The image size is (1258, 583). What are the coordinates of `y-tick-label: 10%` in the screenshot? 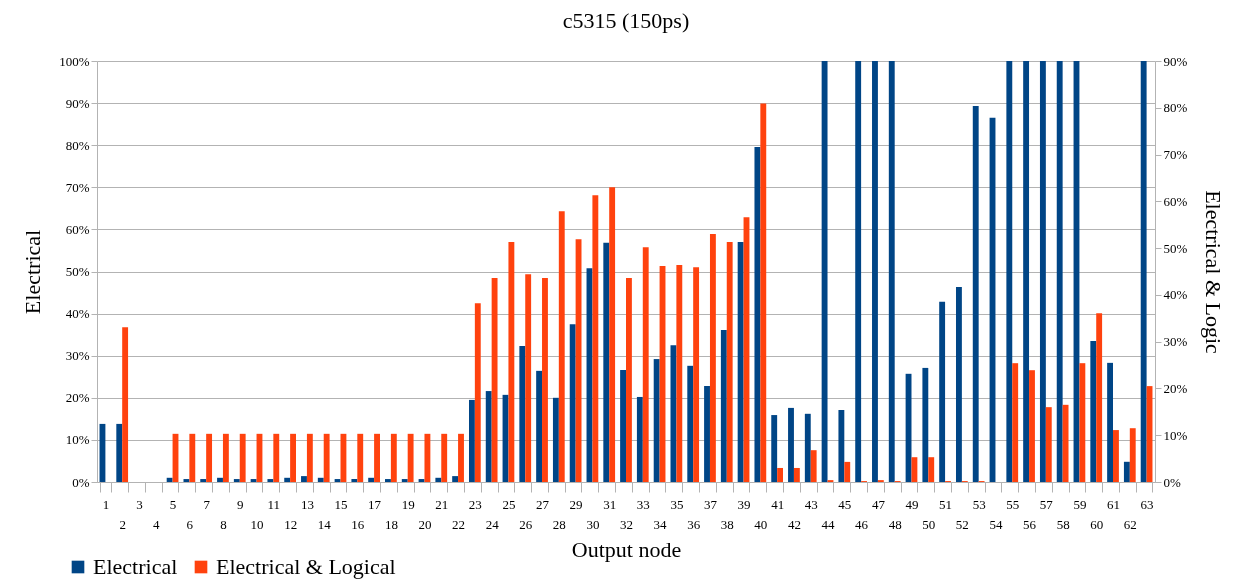 It's located at (77, 440).